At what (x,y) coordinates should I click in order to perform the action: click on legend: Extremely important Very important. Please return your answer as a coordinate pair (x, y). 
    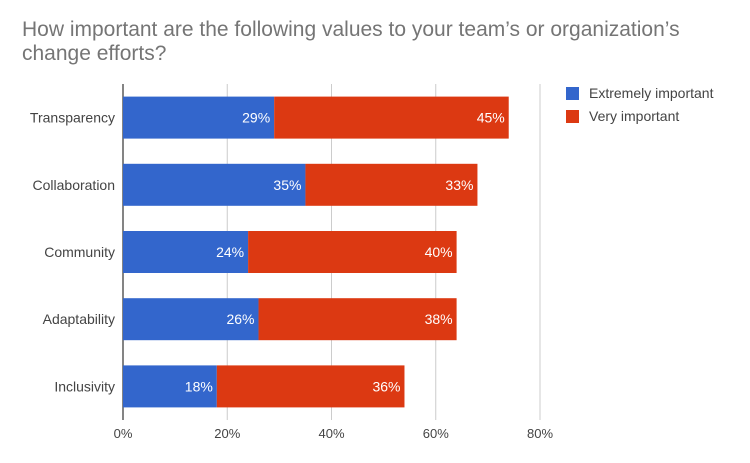
    Looking at the image, I should click on (639, 105).